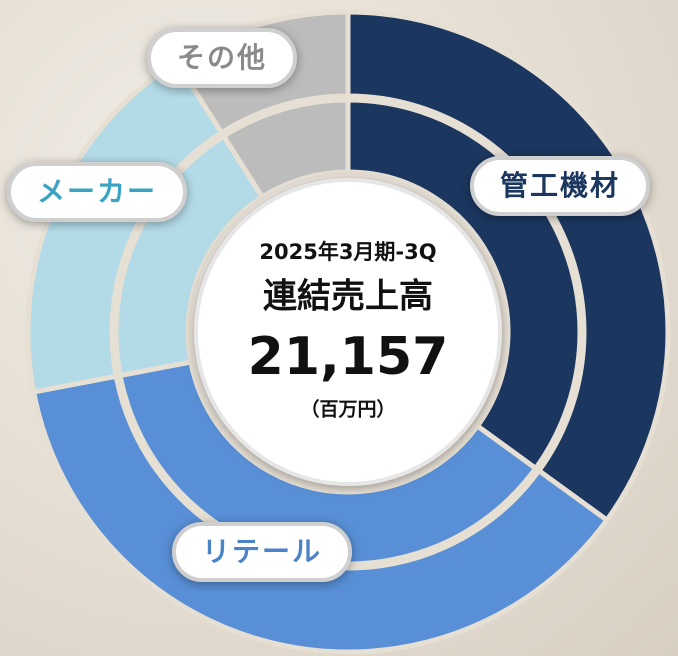 This screenshot has width=678, height=656. I want to click on unit: （百万円）, so click(347, 409).